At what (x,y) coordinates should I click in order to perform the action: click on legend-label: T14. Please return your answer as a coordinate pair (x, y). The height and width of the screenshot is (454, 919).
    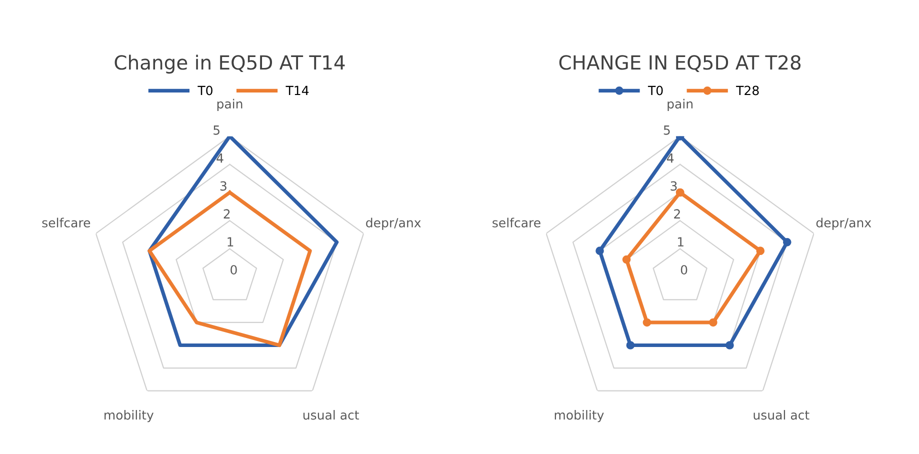
    Looking at the image, I should click on (297, 91).